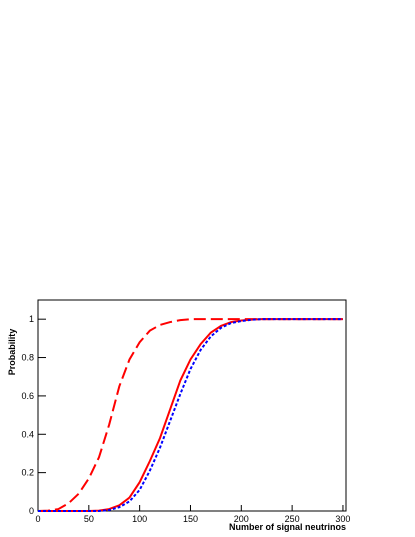  Describe the element at coordinates (12, 352) in the screenshot. I see `y-axis-label: Probability` at that location.